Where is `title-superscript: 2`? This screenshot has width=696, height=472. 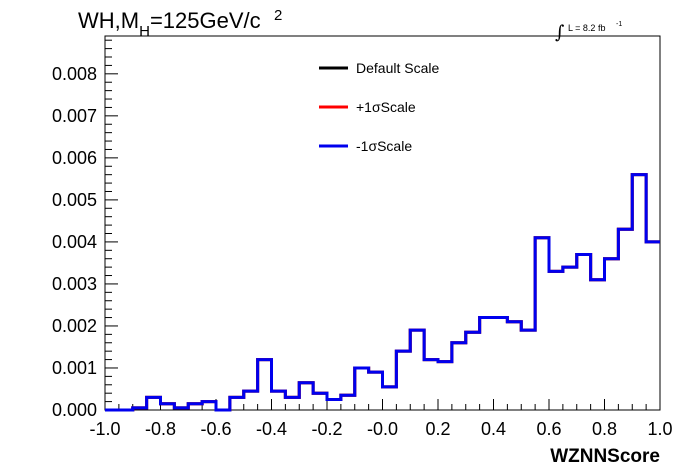 title-superscript: 2 is located at coordinates (278, 15).